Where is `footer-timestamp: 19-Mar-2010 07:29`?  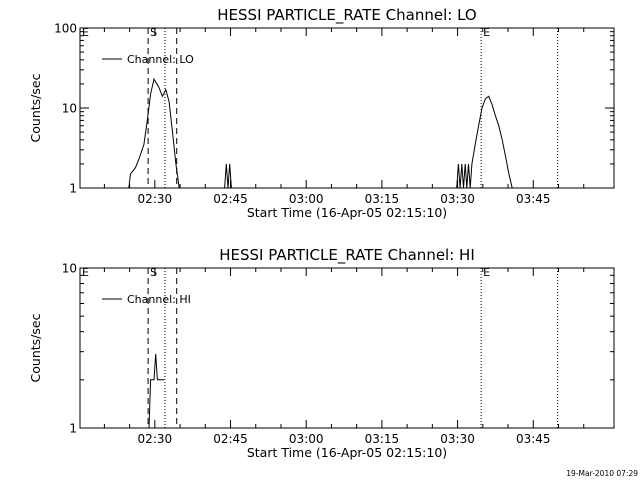
footer-timestamp: 19-Mar-2010 07:29 is located at coordinates (602, 473).